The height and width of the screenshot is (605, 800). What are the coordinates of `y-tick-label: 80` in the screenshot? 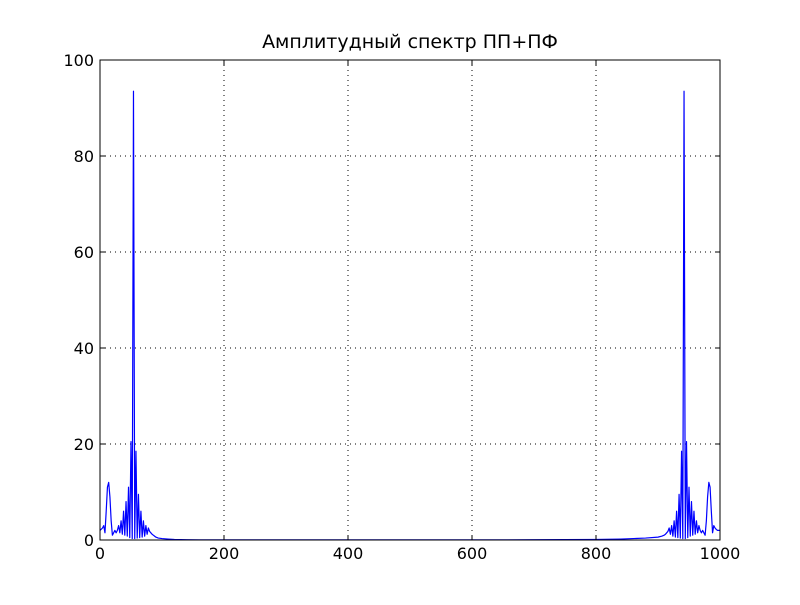 It's located at (84, 156).